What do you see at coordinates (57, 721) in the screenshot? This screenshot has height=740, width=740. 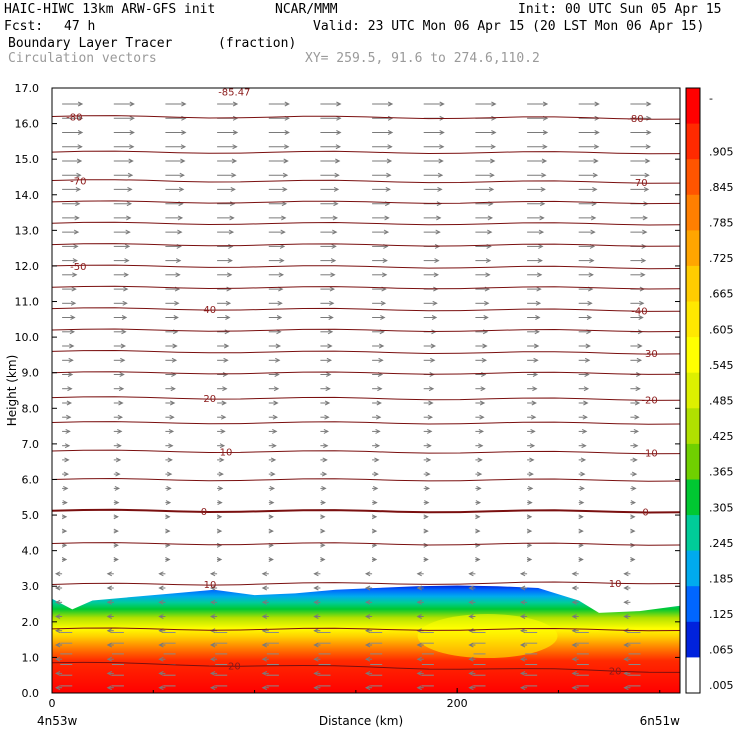 I see `x-start-label: 4n53w` at bounding box center [57, 721].